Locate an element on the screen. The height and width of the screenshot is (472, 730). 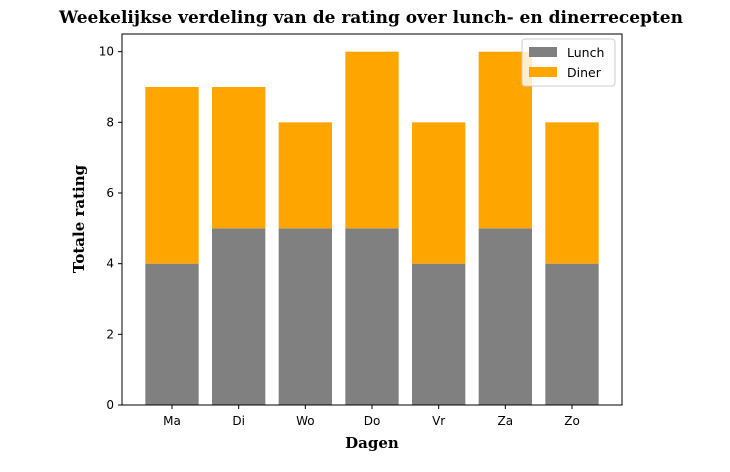
legend-swatch-diner is located at coordinates (543, 72).